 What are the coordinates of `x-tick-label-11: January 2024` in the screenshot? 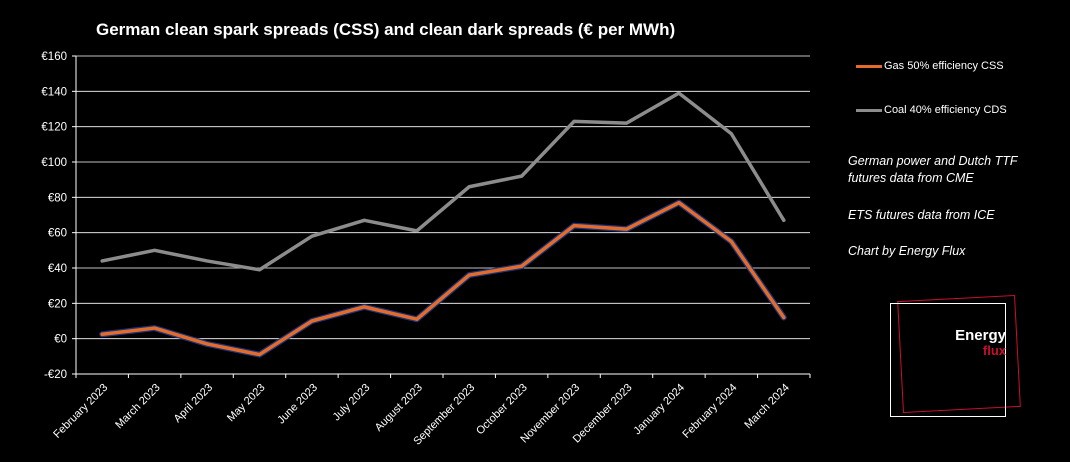 It's located at (659, 410).